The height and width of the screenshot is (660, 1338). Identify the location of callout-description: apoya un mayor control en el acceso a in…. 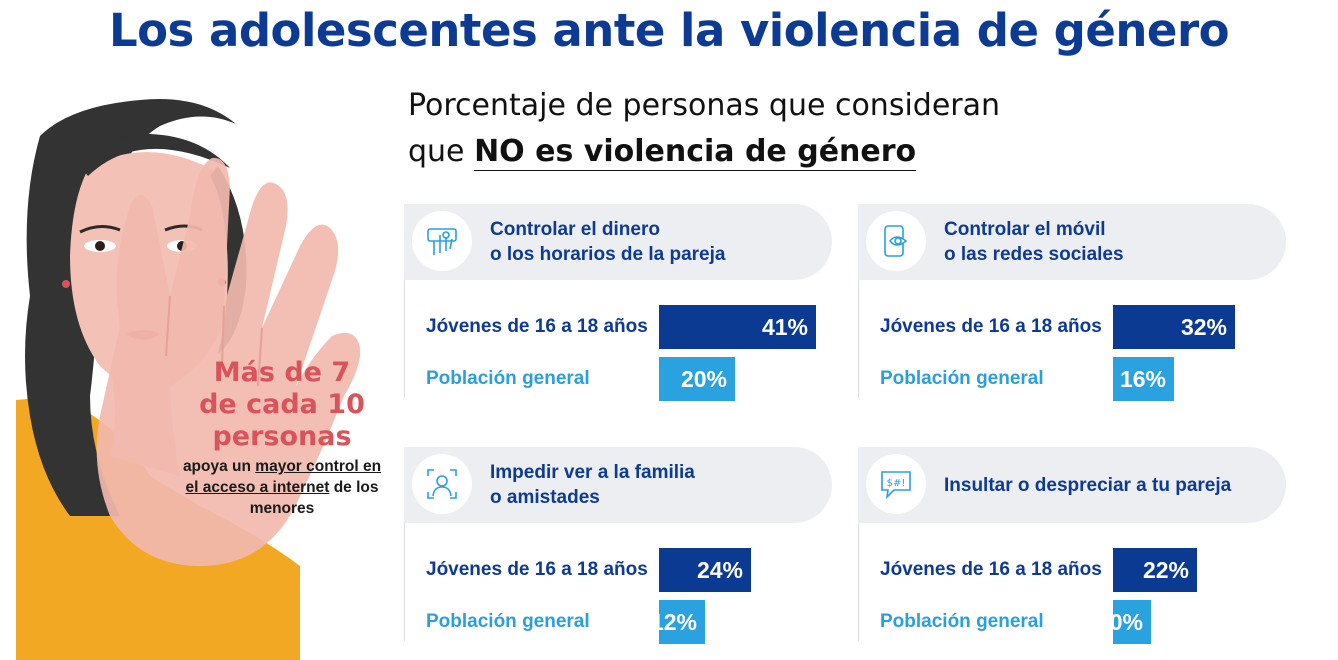
(282, 487).